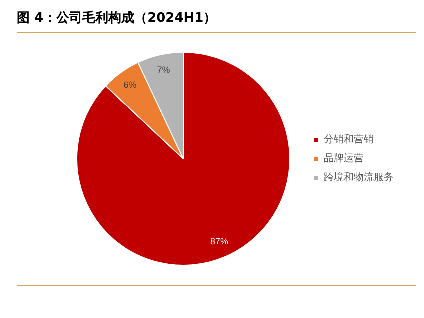 The height and width of the screenshot is (318, 424). I want to click on chart-title: 图 4：公司毛利构成（2024H1）, so click(117, 18).